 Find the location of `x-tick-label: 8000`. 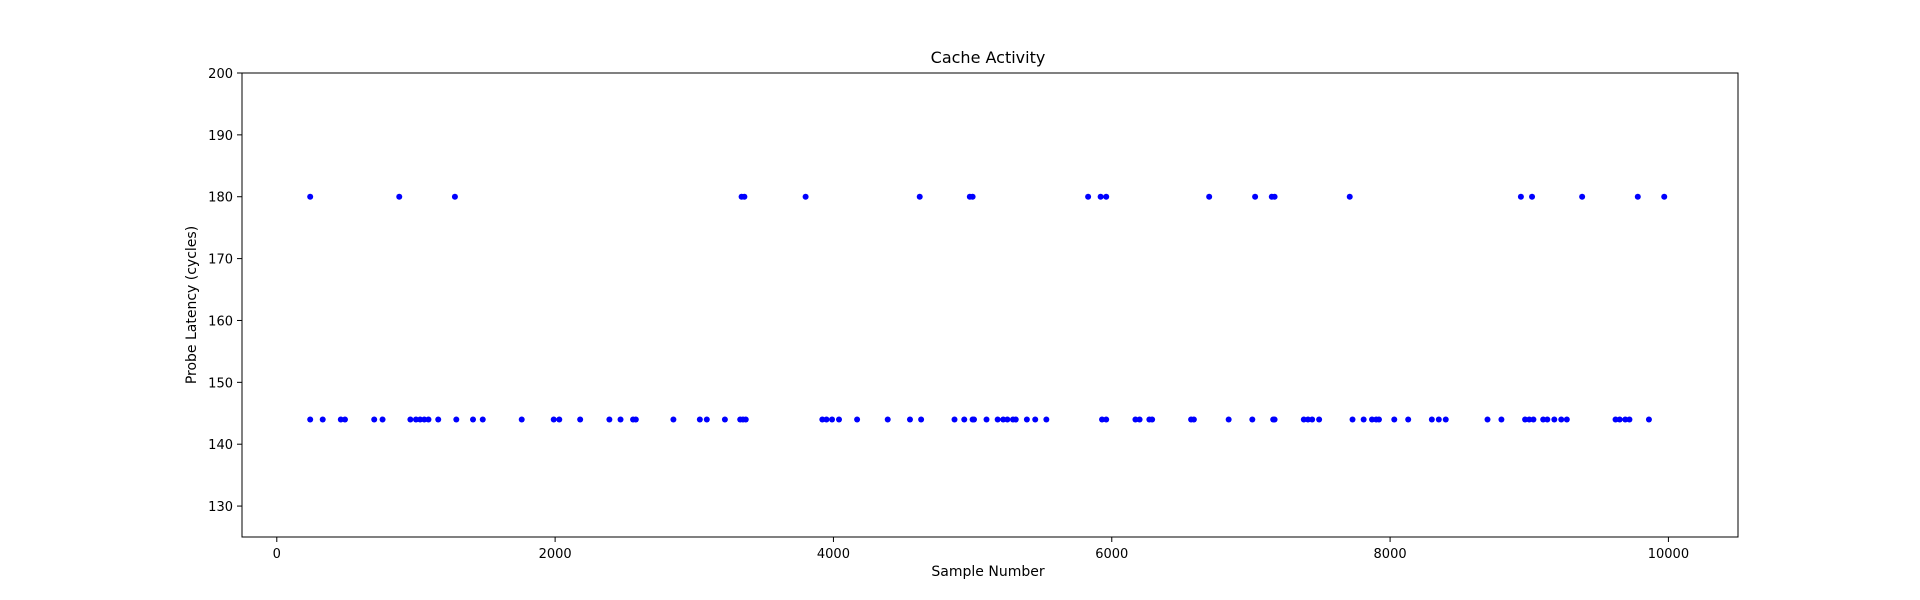

x-tick-label: 8000 is located at coordinates (1390, 554).